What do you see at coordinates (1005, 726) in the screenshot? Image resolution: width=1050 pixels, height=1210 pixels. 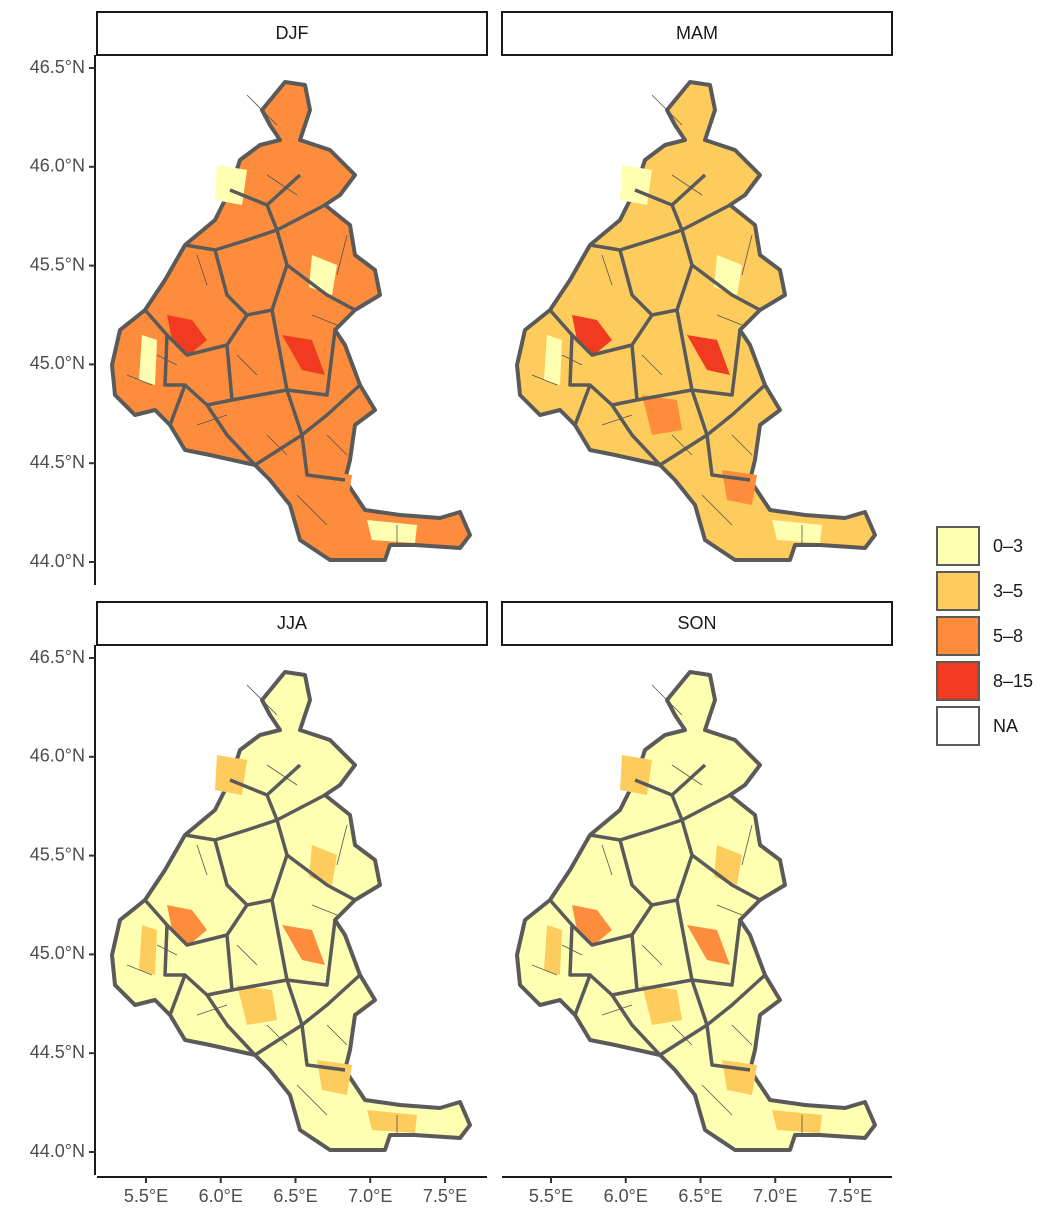 I see `legend-label: NA` at bounding box center [1005, 726].